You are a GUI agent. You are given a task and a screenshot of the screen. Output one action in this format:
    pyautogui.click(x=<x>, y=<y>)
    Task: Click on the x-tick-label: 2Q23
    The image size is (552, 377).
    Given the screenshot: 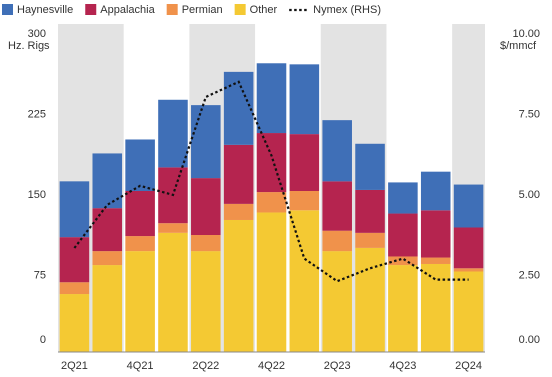 What is the action you would take?
    pyautogui.click(x=337, y=366)
    